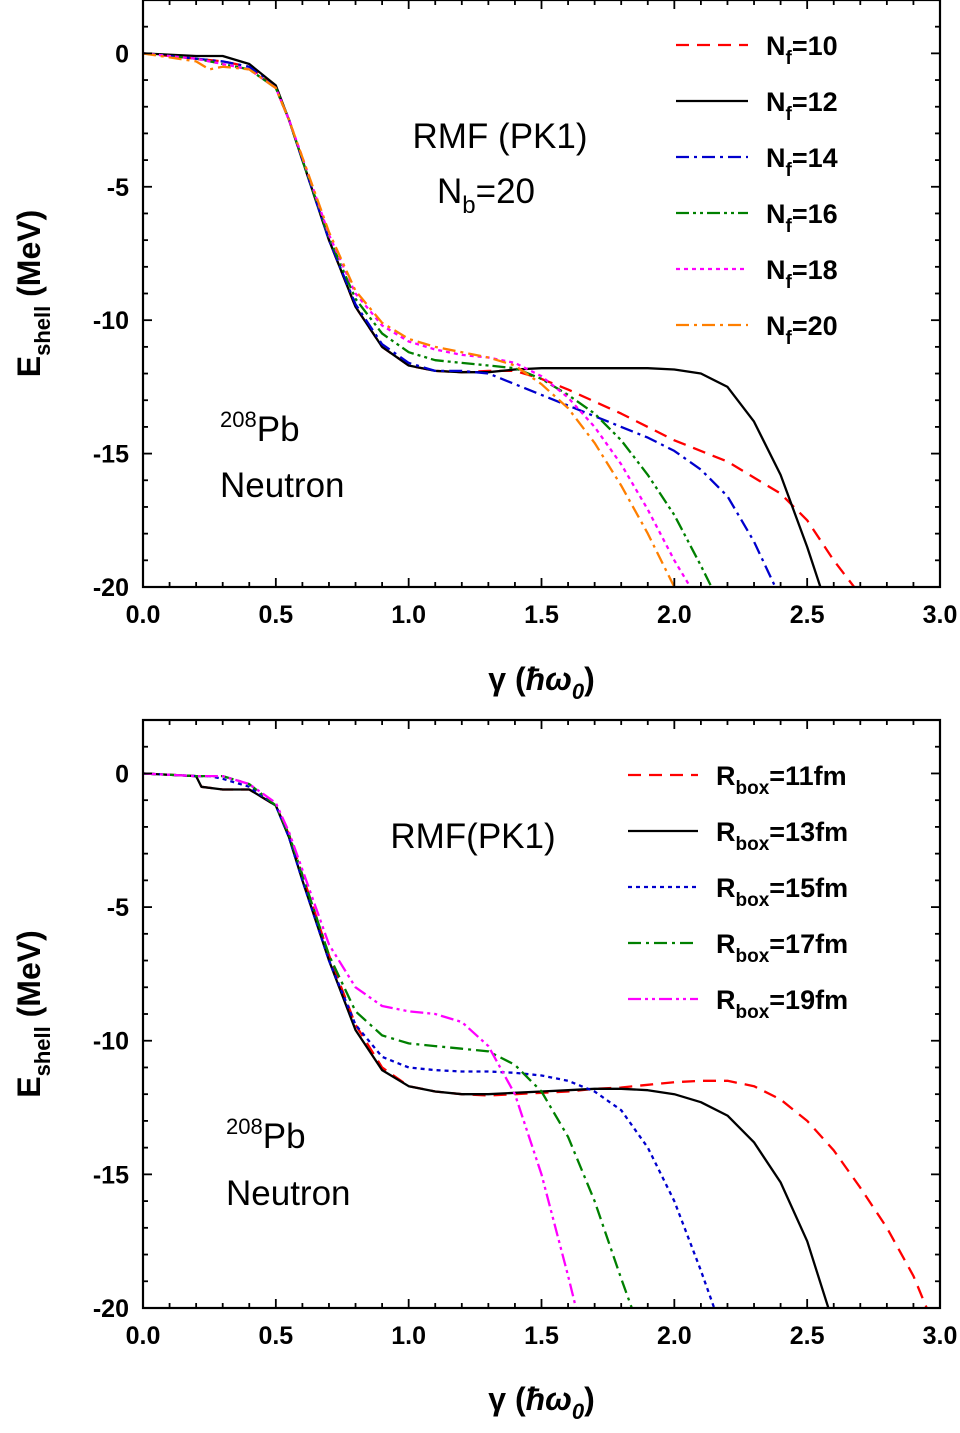 The image size is (960, 1433). What do you see at coordinates (782, 948) in the screenshot?
I see `legend-label: Rbox=17fm` at bounding box center [782, 948].